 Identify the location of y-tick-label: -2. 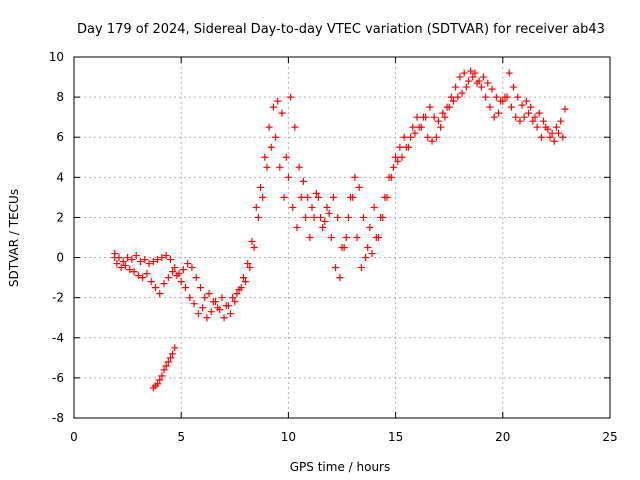
(58, 298).